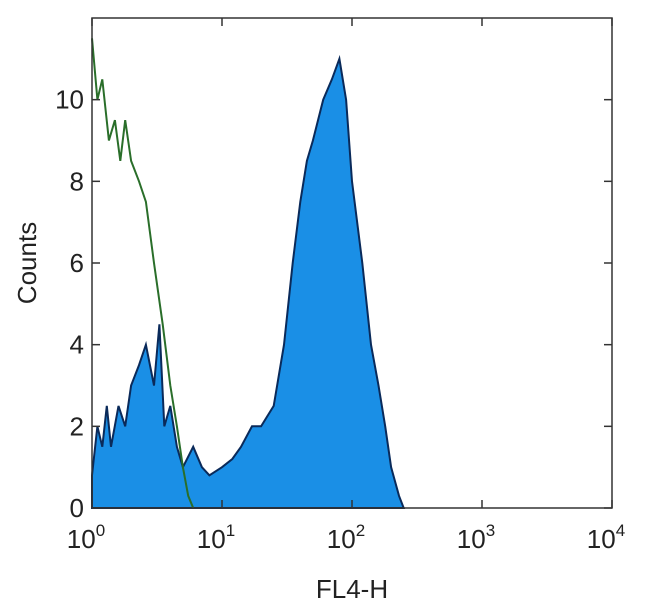 The width and height of the screenshot is (650, 615). I want to click on x-tick-label: 10³, so click(476, 537).